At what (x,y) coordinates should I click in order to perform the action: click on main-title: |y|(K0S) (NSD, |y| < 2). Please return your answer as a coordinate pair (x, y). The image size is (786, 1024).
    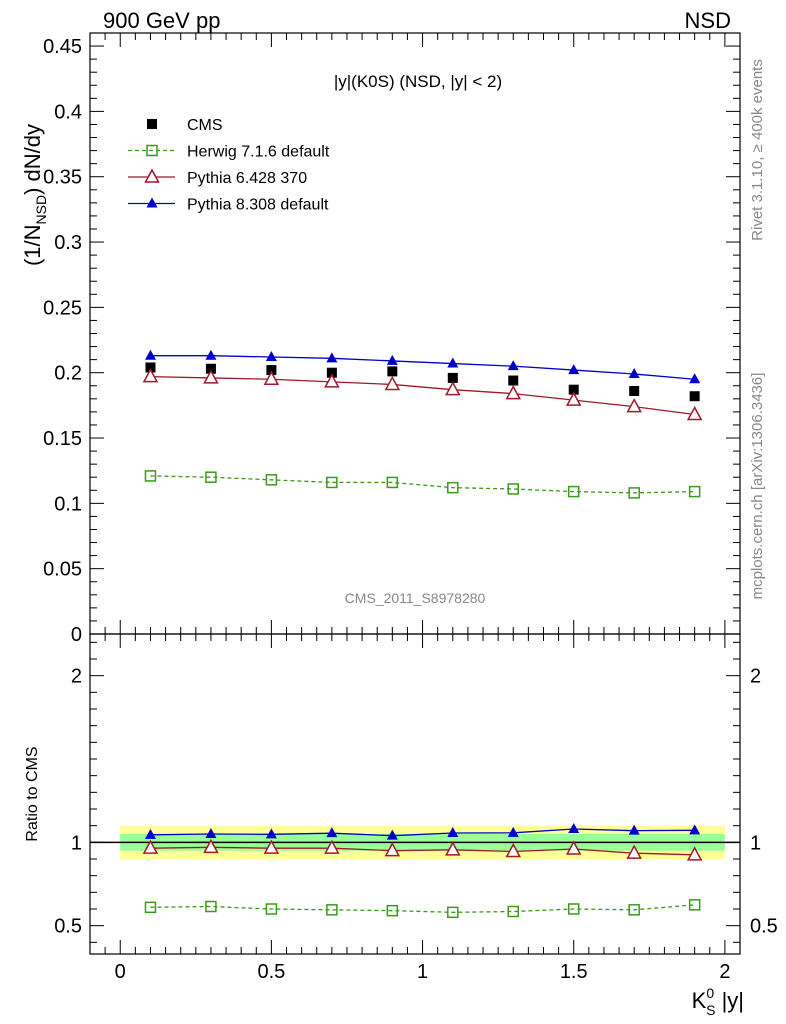
    Looking at the image, I should click on (418, 81).